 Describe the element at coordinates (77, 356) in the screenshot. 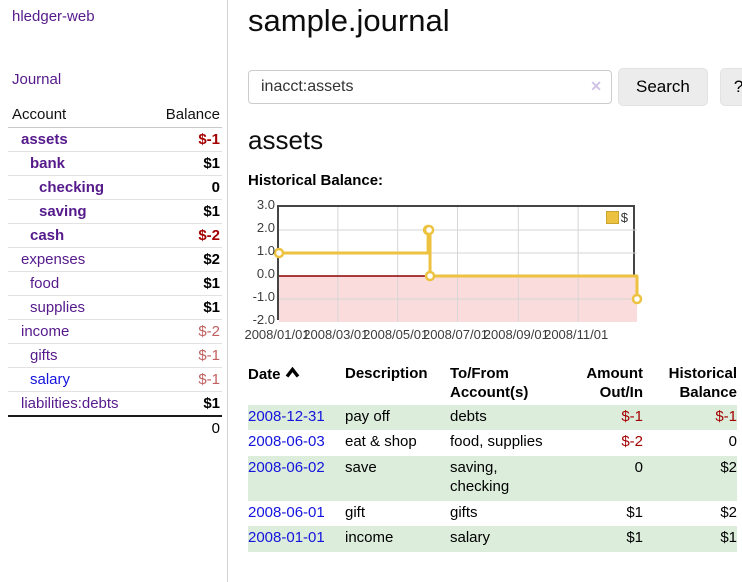

I see `account-cell: gifts` at that location.